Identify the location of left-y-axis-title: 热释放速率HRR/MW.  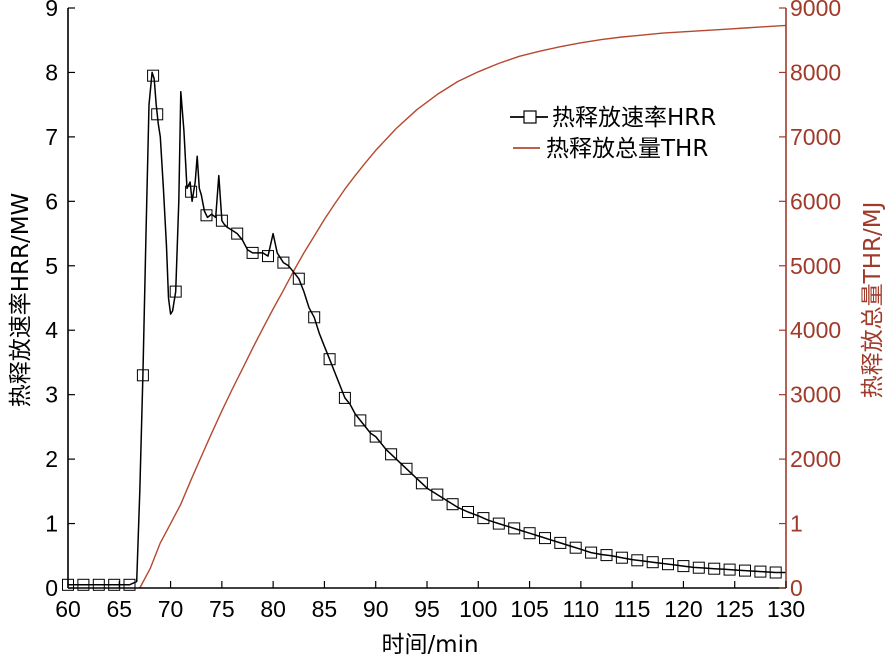
(21, 300).